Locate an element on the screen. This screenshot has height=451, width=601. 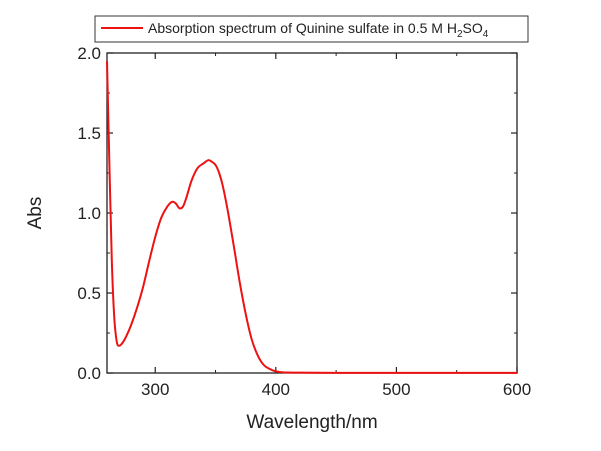
y-tick-label: 0.5 is located at coordinates (89, 293).